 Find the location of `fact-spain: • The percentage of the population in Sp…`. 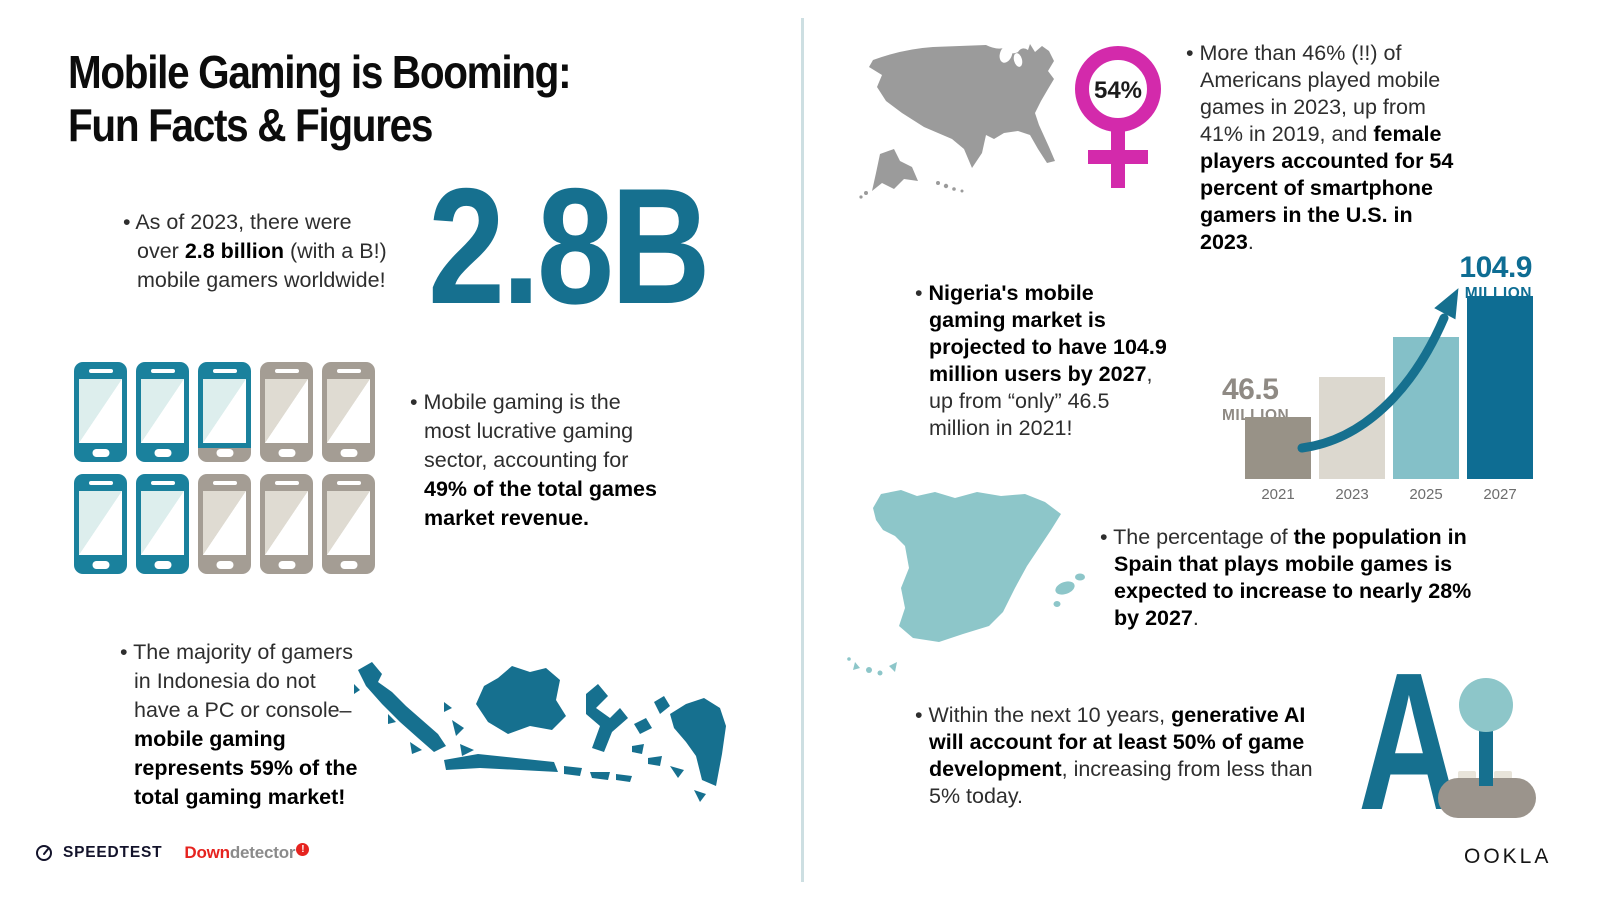

fact-spain: • The percentage of the population in Sp… is located at coordinates (1286, 577).